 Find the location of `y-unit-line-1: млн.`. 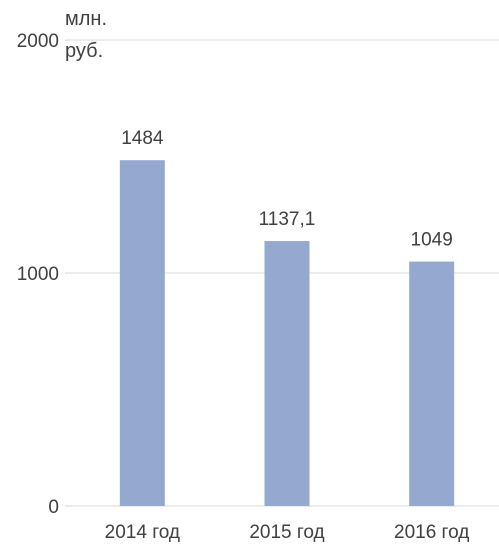

y-unit-line-1: млн. is located at coordinates (86, 19).